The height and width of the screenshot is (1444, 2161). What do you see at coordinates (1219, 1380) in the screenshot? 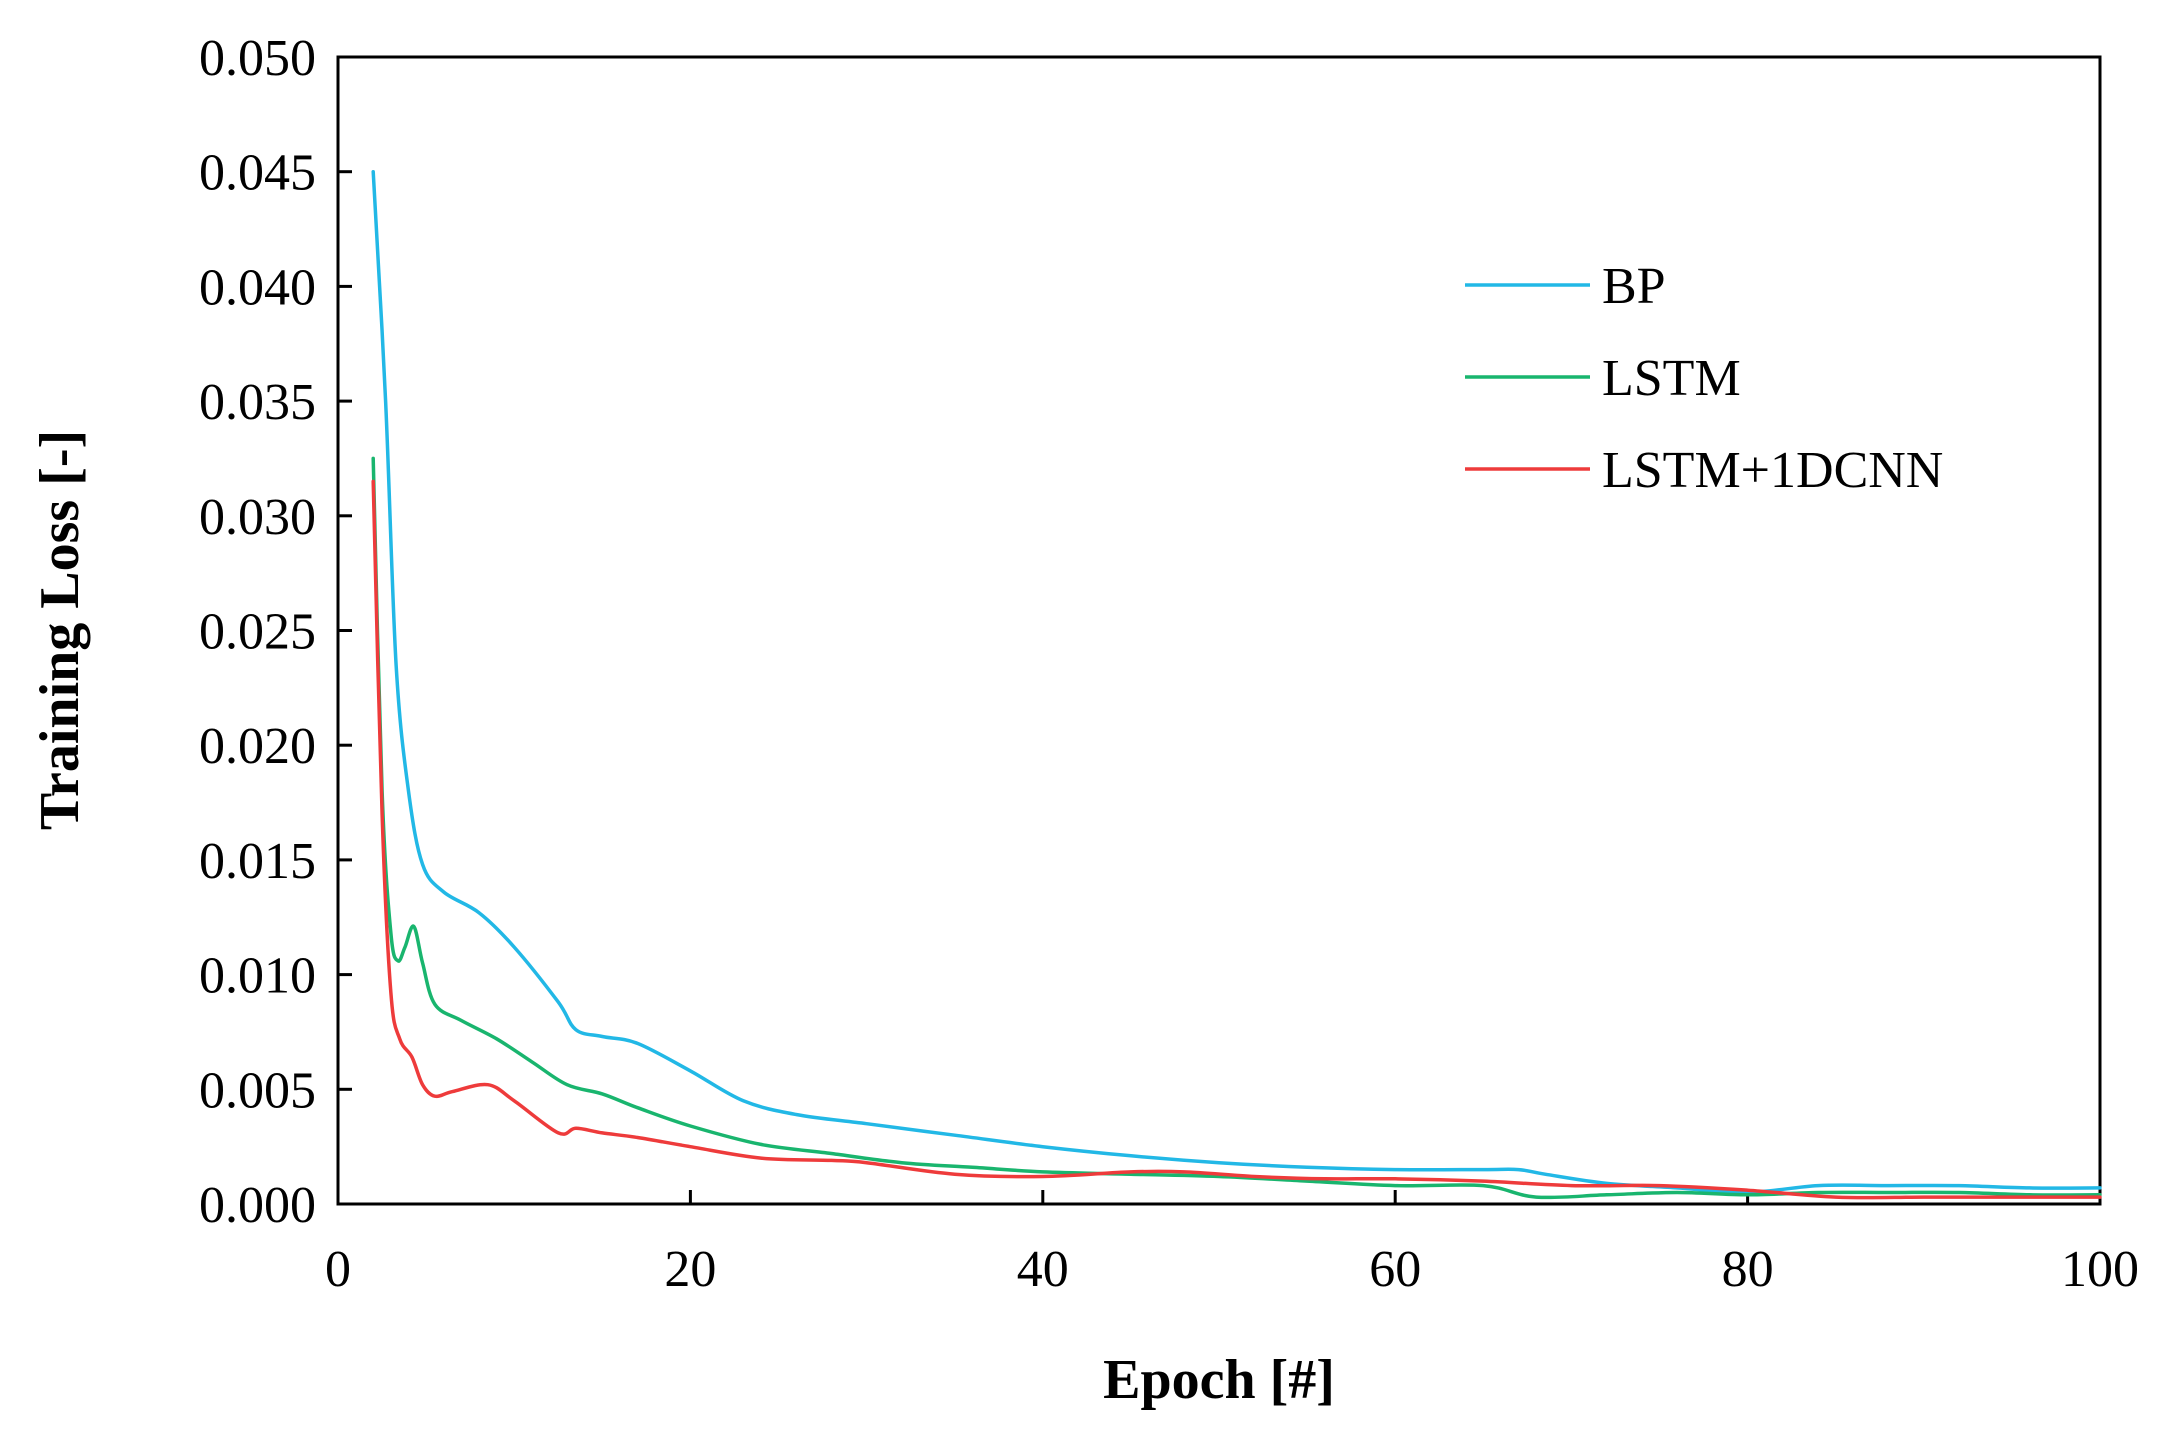
I see `x-axis-title: Epoch [#]` at bounding box center [1219, 1380].